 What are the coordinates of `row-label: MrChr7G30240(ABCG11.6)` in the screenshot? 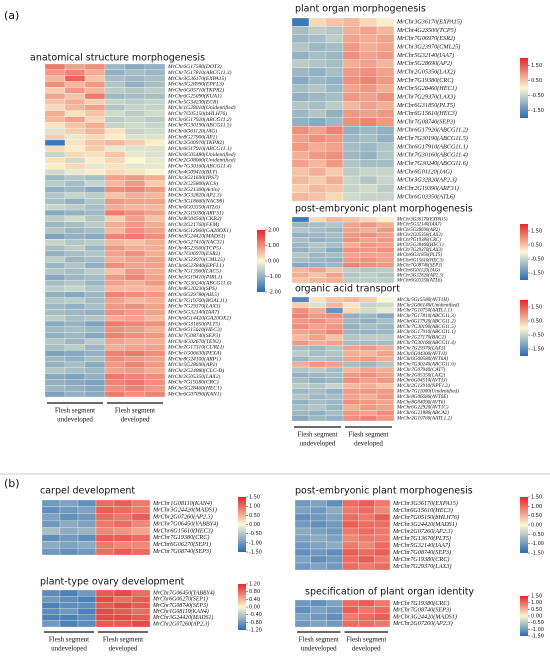 It's located at (199, 282).